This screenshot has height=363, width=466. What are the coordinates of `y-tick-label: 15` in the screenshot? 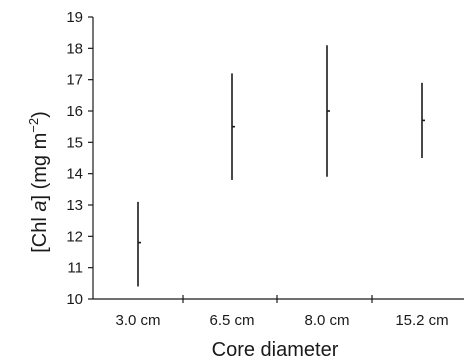 It's located at (74, 142).